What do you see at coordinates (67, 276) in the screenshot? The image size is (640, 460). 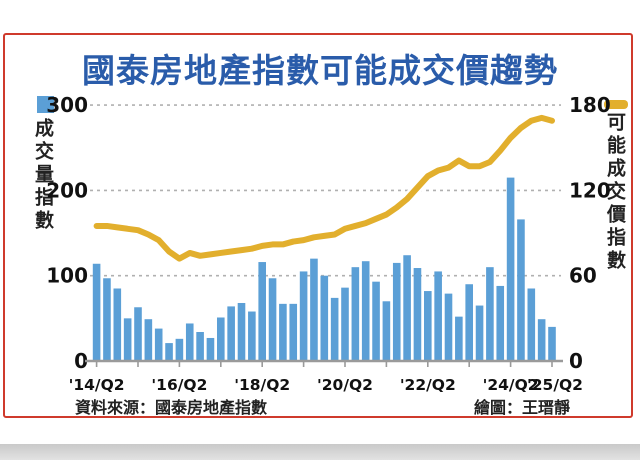 I see `left-axis-tick-label: 100` at bounding box center [67, 276].